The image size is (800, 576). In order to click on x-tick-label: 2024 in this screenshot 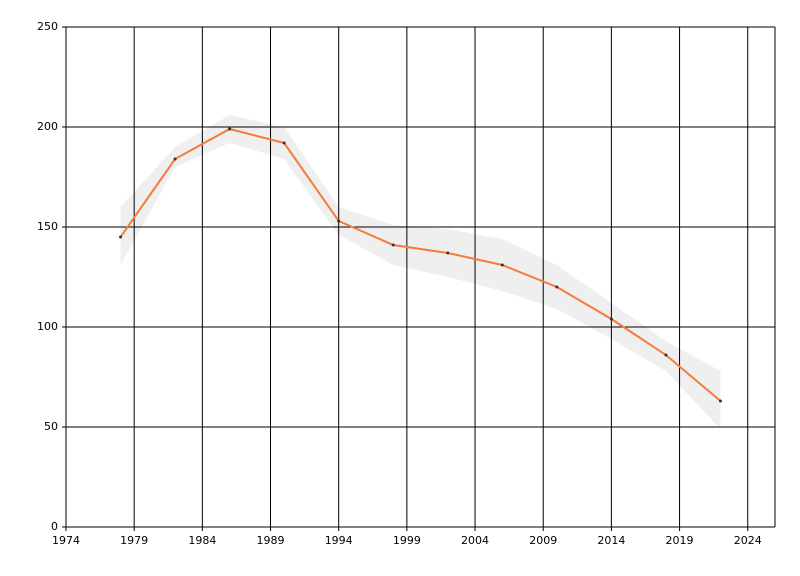, I will do `click(748, 540)`.